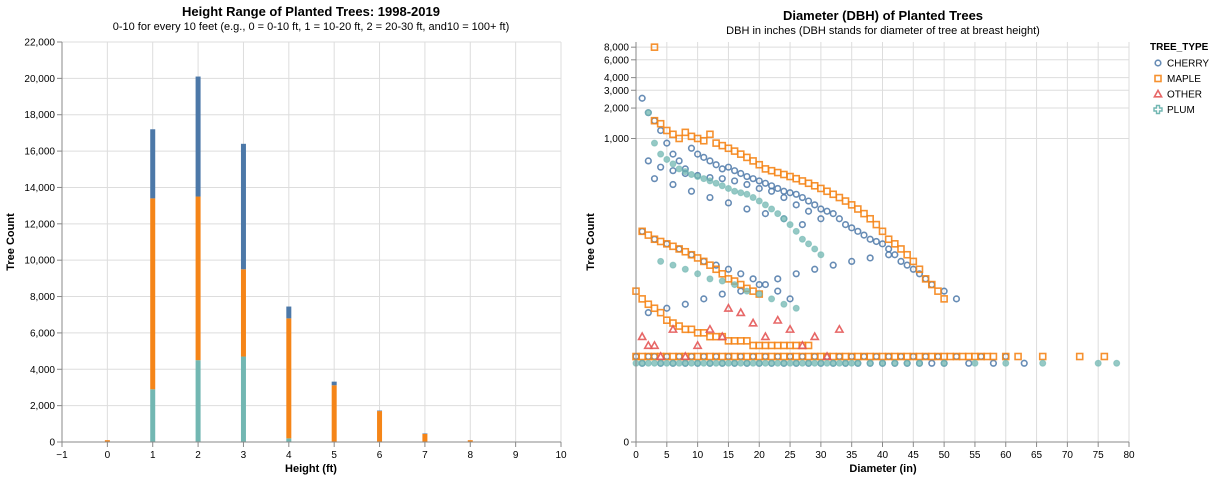 This screenshot has height=480, width=1216. I want to click on left-x-tick-label: 7, so click(425, 455).